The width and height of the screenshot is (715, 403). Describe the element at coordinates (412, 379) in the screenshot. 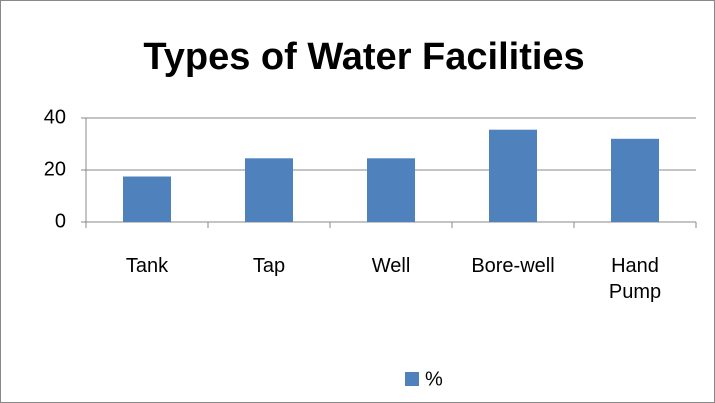

I see `legend-swatch` at that location.